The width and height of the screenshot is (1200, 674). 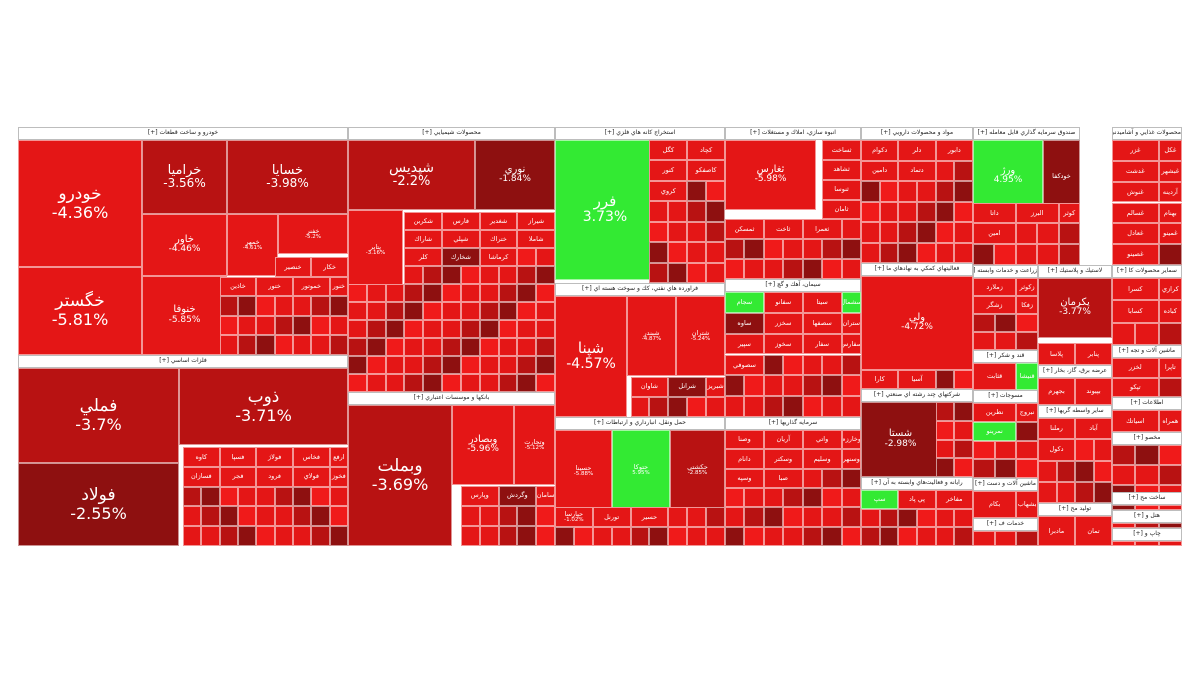 I want to click on stock-tile: حكشتي -2.85%, so click(x=697, y=470).